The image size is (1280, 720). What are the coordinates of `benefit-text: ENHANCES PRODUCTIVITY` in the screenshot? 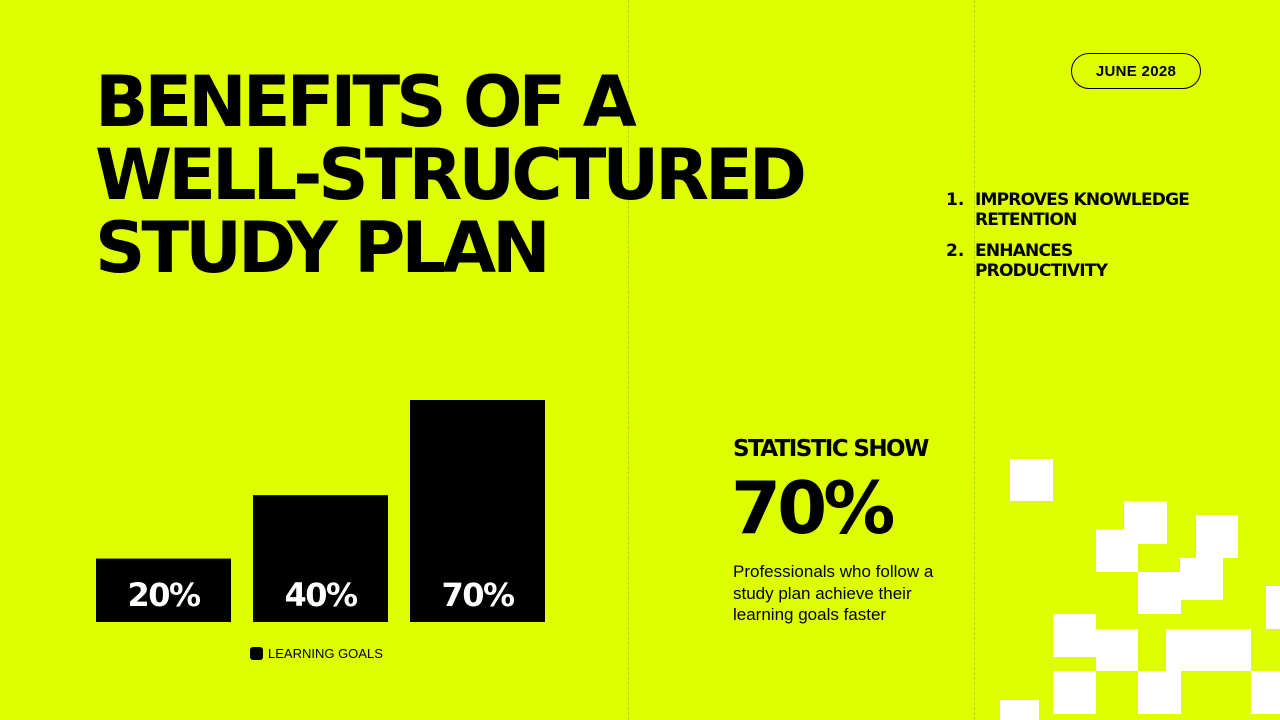 It's located at (1041, 261).